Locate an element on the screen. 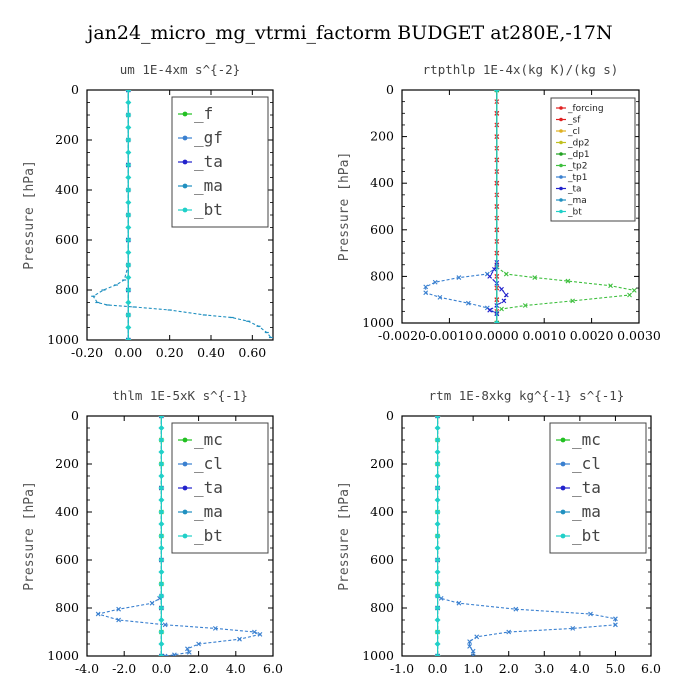 The height and width of the screenshot is (700, 700). x-tick-label: 3.0 is located at coordinates (544, 668).